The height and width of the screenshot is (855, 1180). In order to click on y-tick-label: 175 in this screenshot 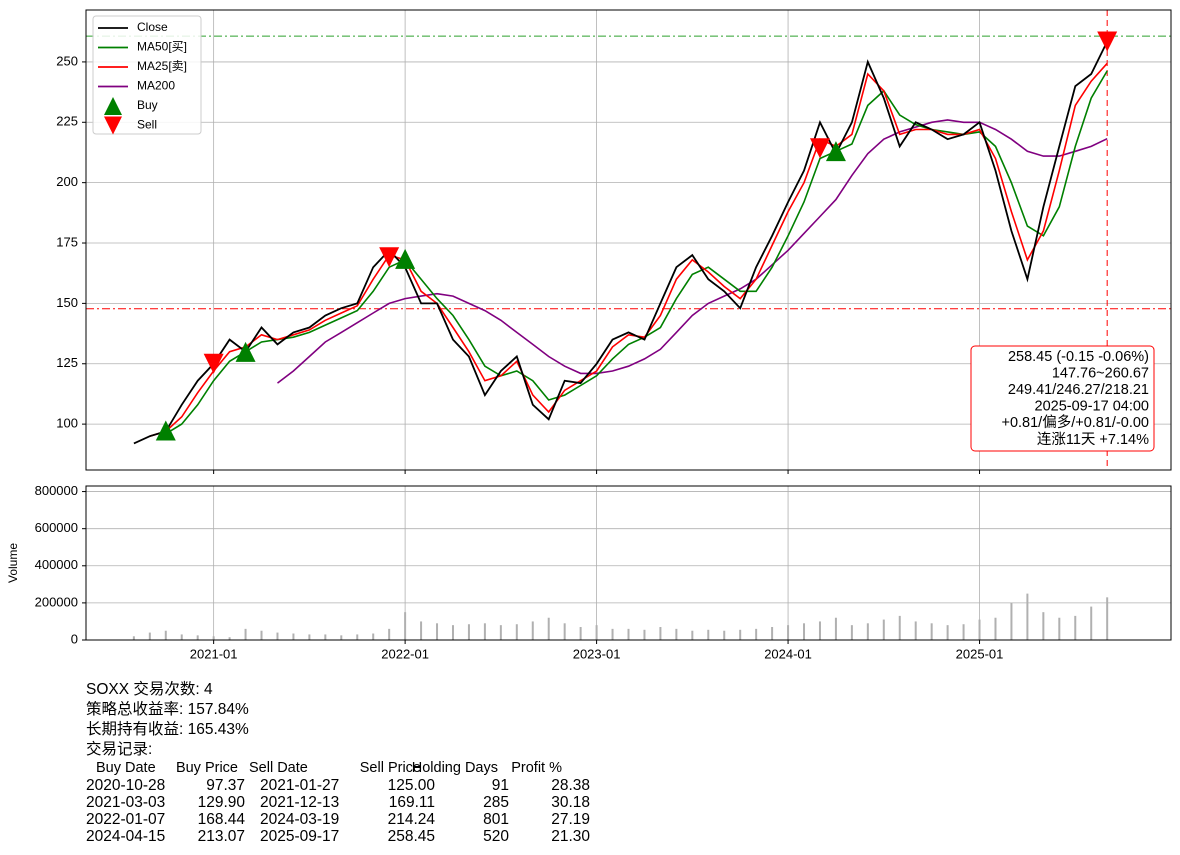, I will do `click(67, 241)`.